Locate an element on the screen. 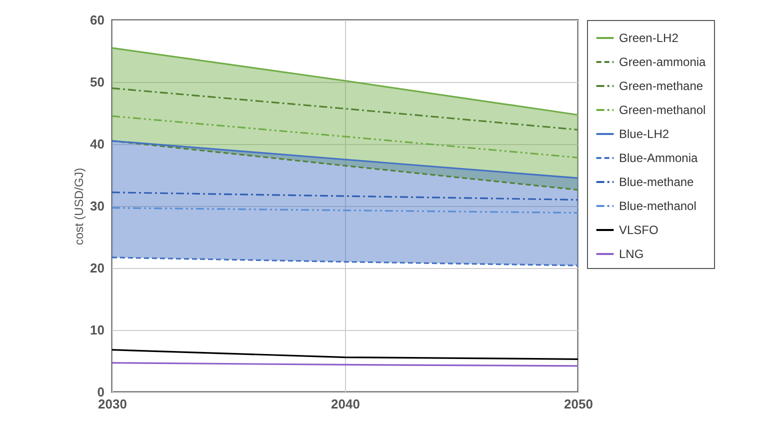 Image resolution: width=771 pixels, height=429 pixels. legend-label: Green-ammonia is located at coordinates (662, 62).